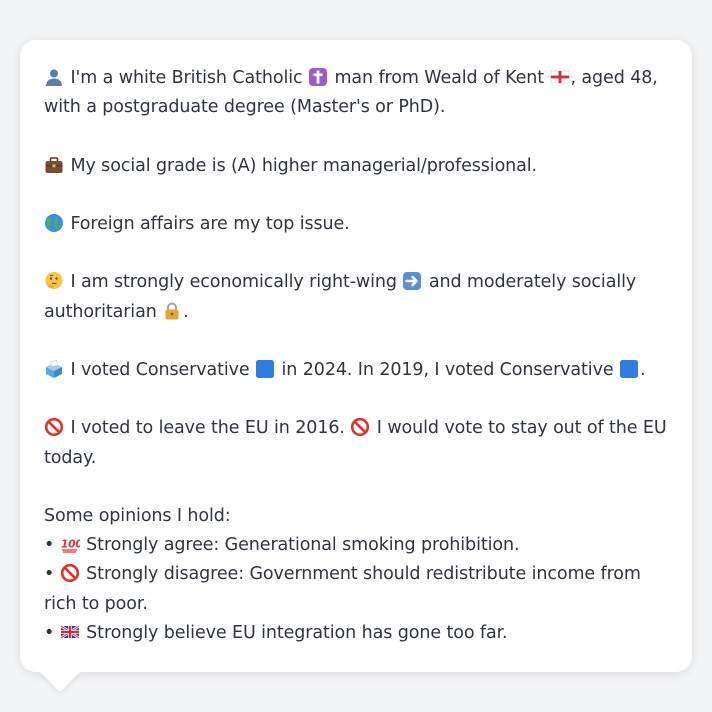  I want to click on top-issue-text: Foreign affairs are my top issue., so click(210, 223).